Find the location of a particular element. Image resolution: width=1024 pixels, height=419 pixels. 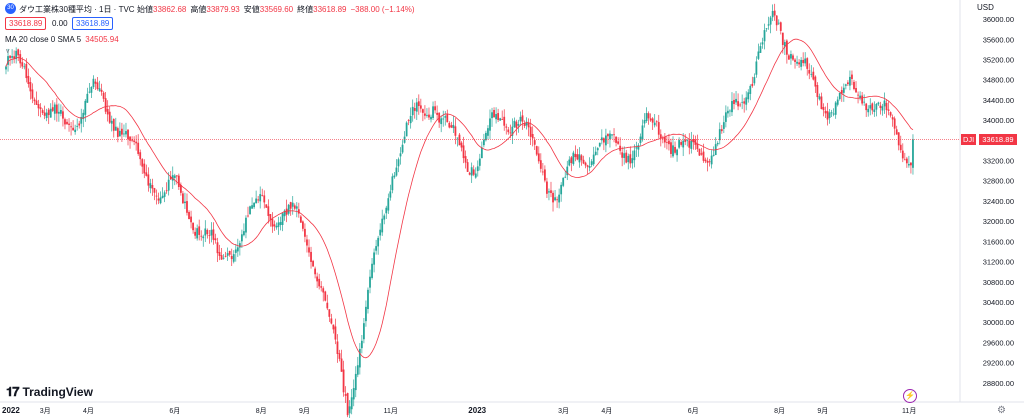

header-title: ダウ工業株30種平均 · 1日 · TVC is located at coordinates (77, 9).